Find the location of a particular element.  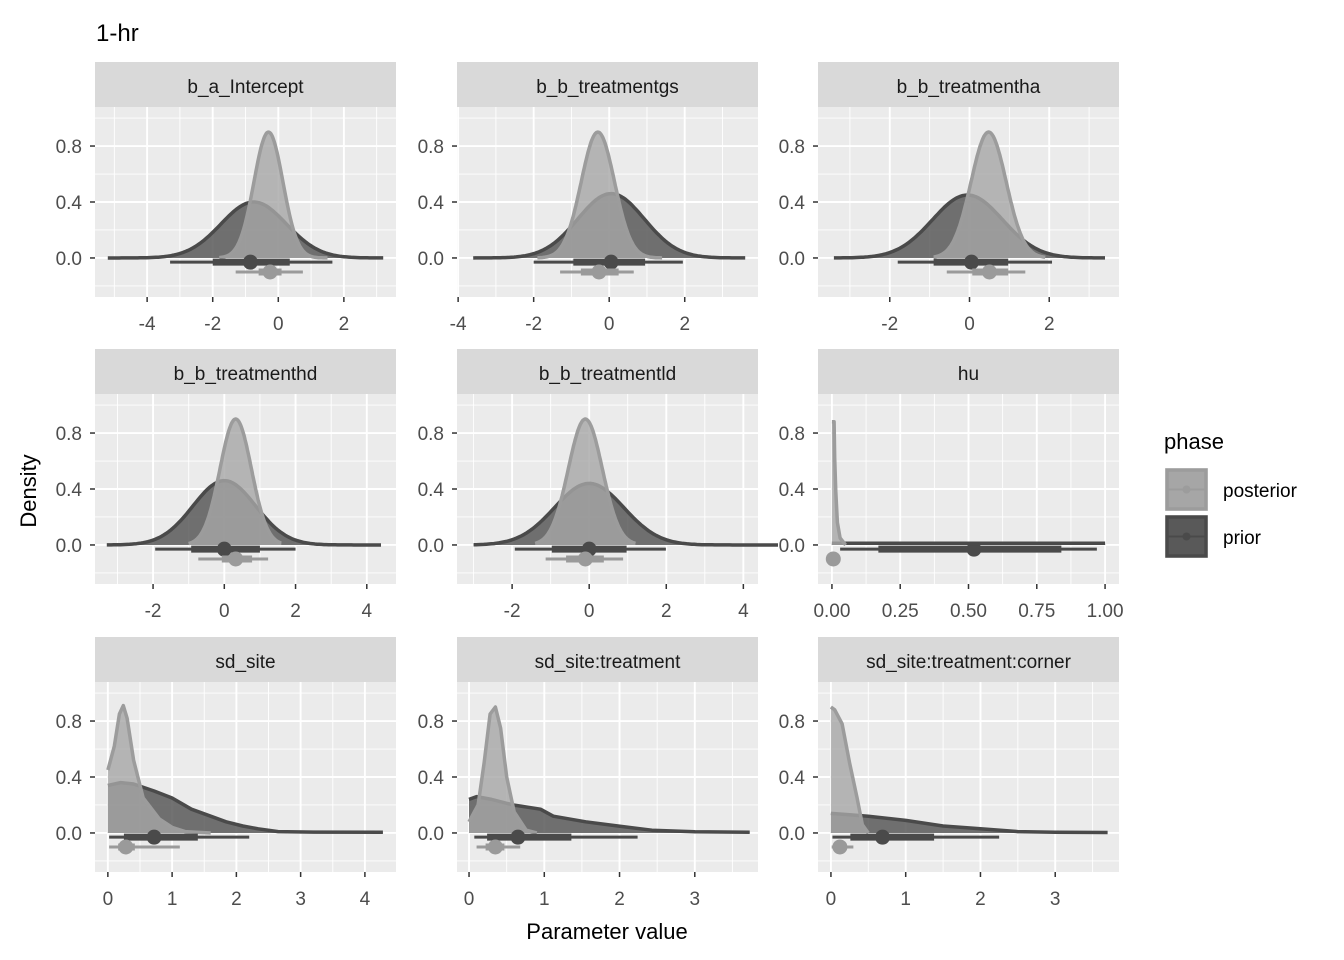

legend-key-point is located at coordinates (1186, 489).